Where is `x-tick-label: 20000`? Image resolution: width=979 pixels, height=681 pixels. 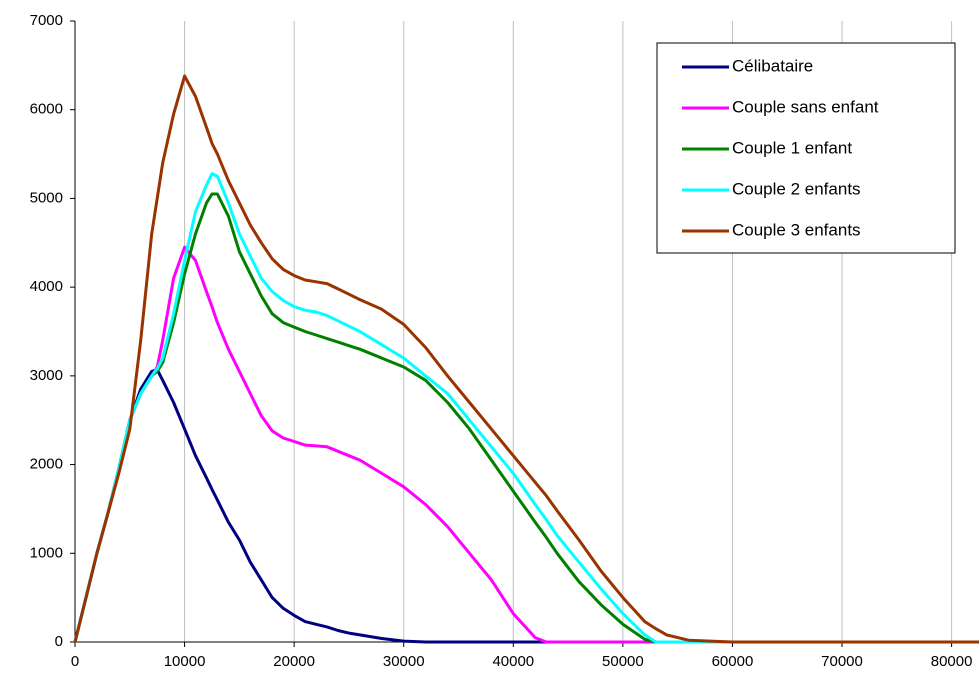
x-tick-label: 20000 is located at coordinates (294, 661).